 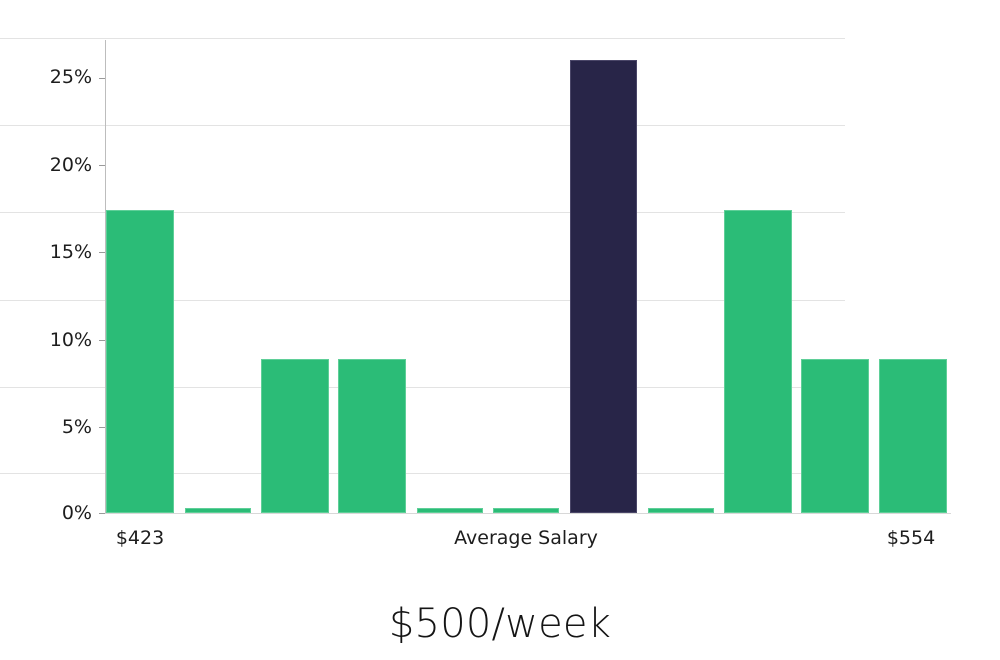 What do you see at coordinates (528, 513) in the screenshot?
I see `x-axis-spine` at bounding box center [528, 513].